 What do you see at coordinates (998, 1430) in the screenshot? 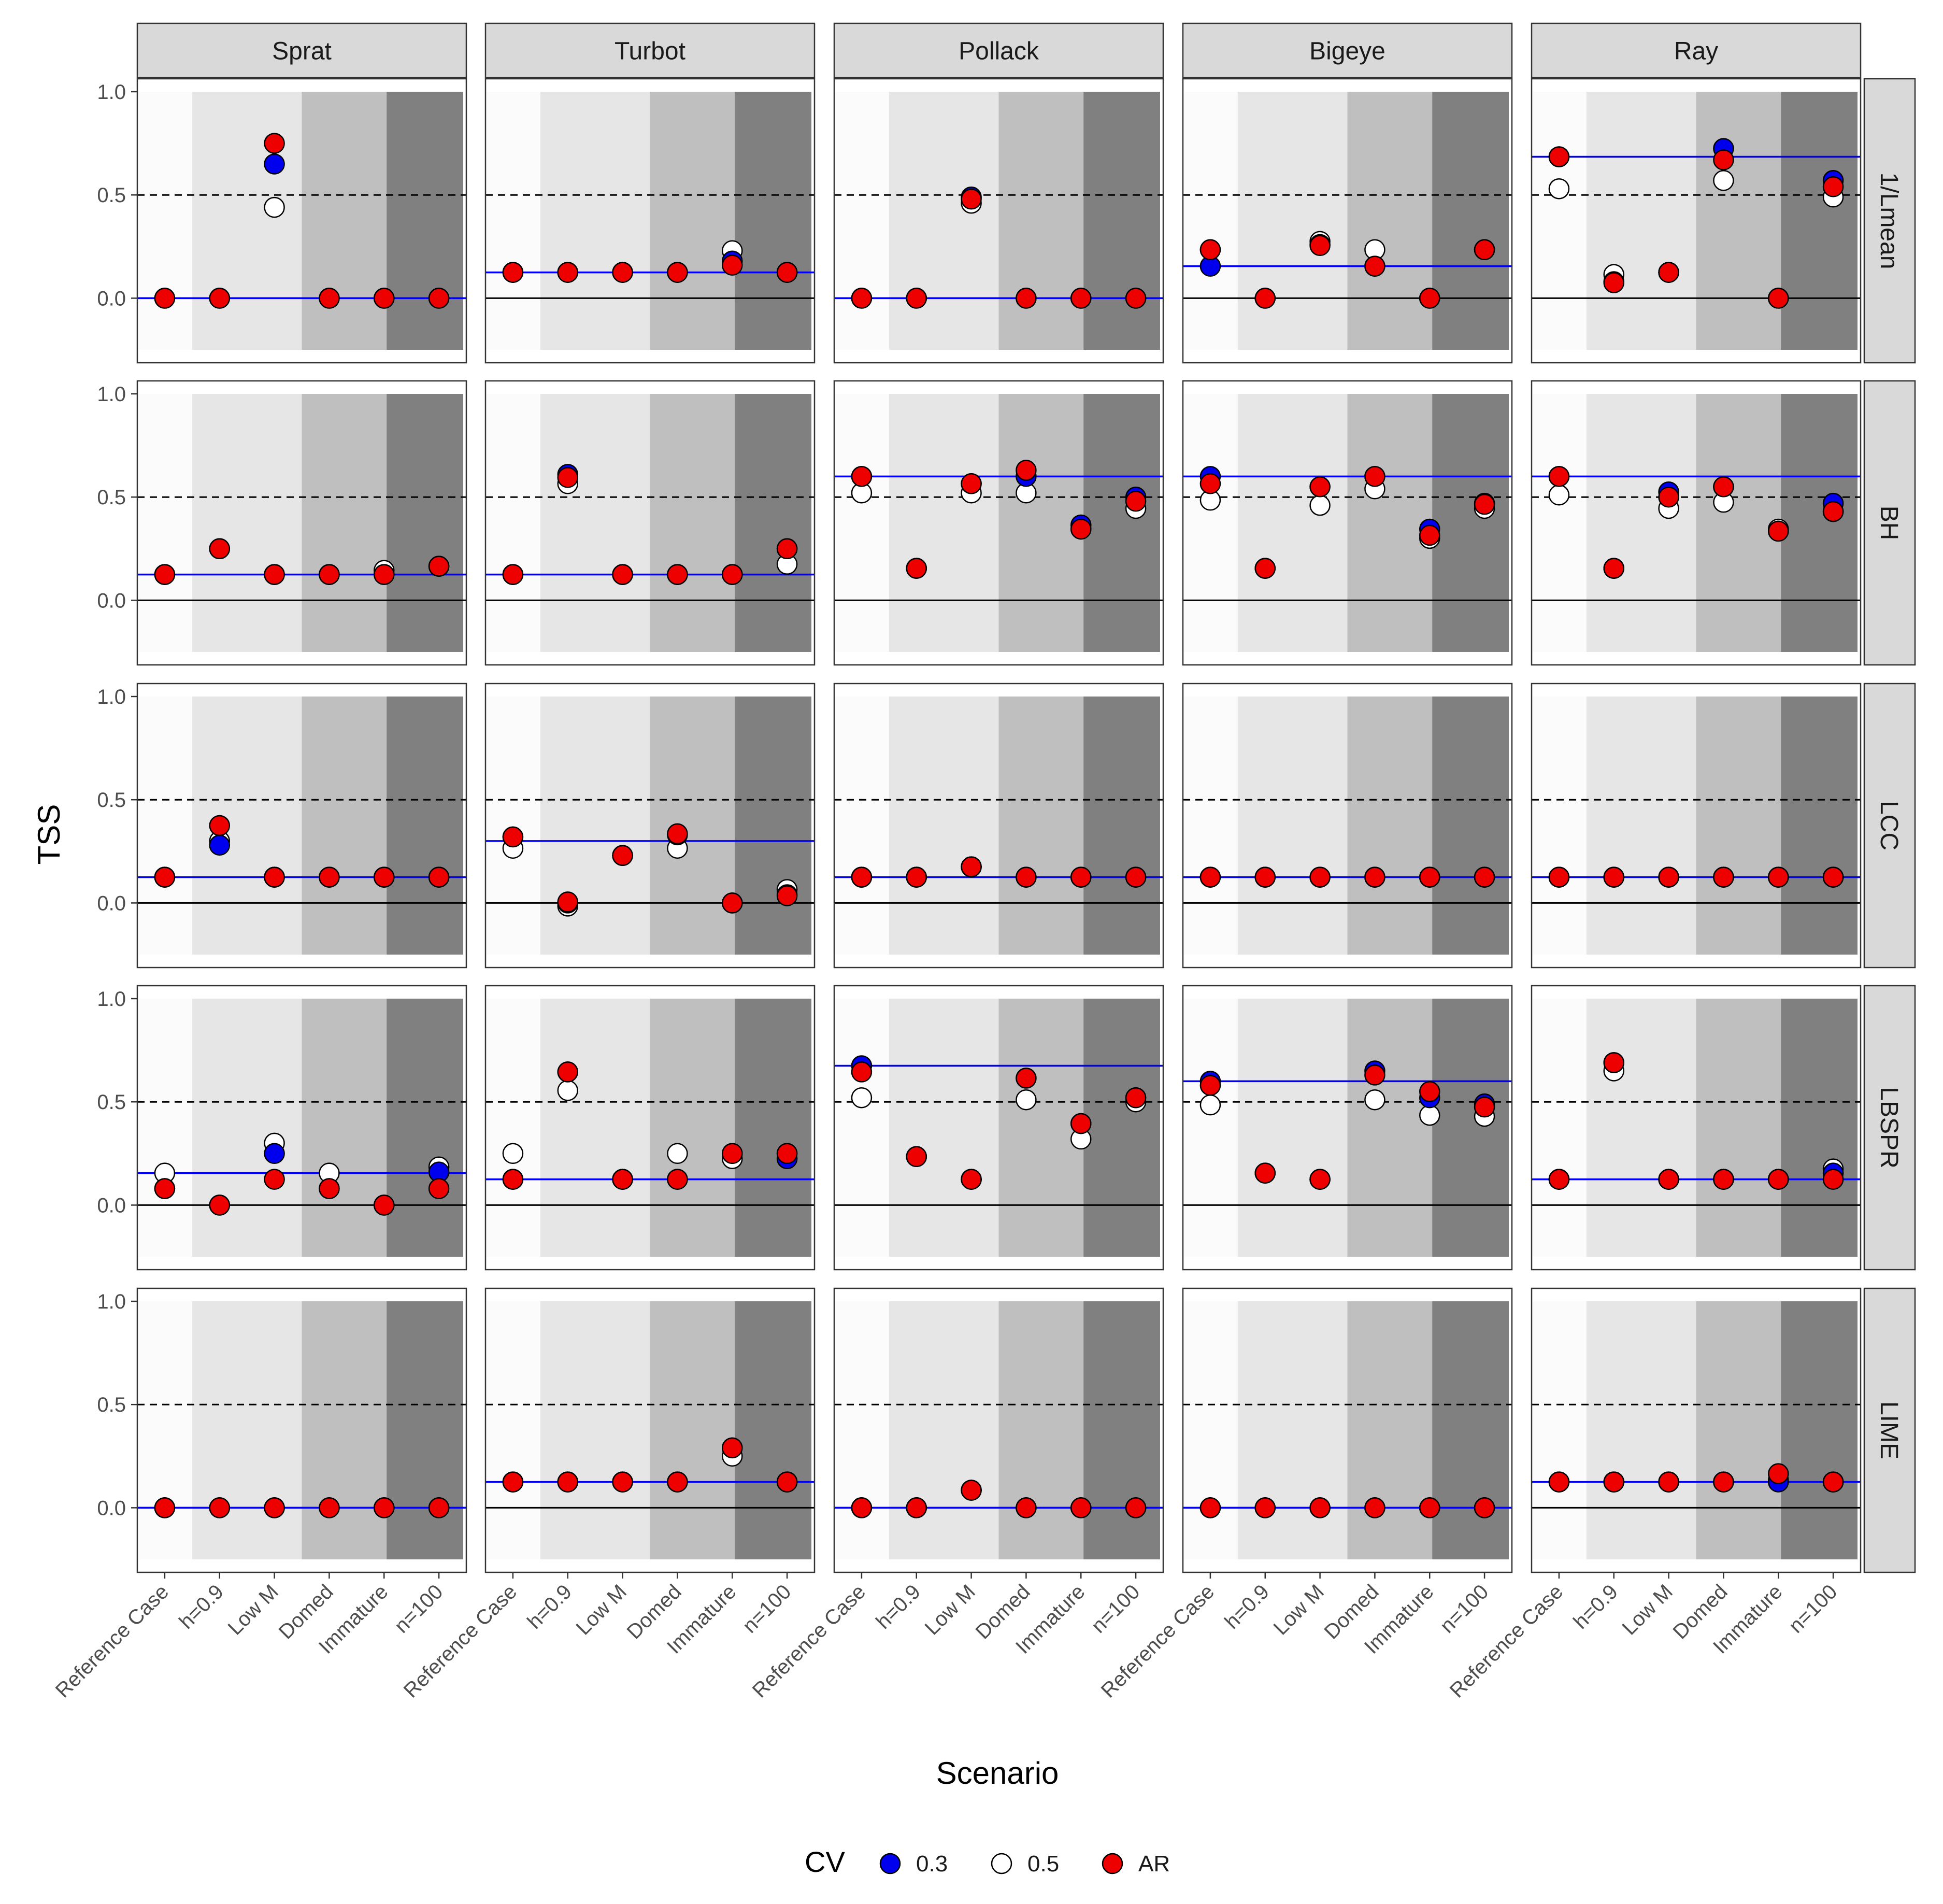
I see `panel-lime-pollack` at bounding box center [998, 1430].